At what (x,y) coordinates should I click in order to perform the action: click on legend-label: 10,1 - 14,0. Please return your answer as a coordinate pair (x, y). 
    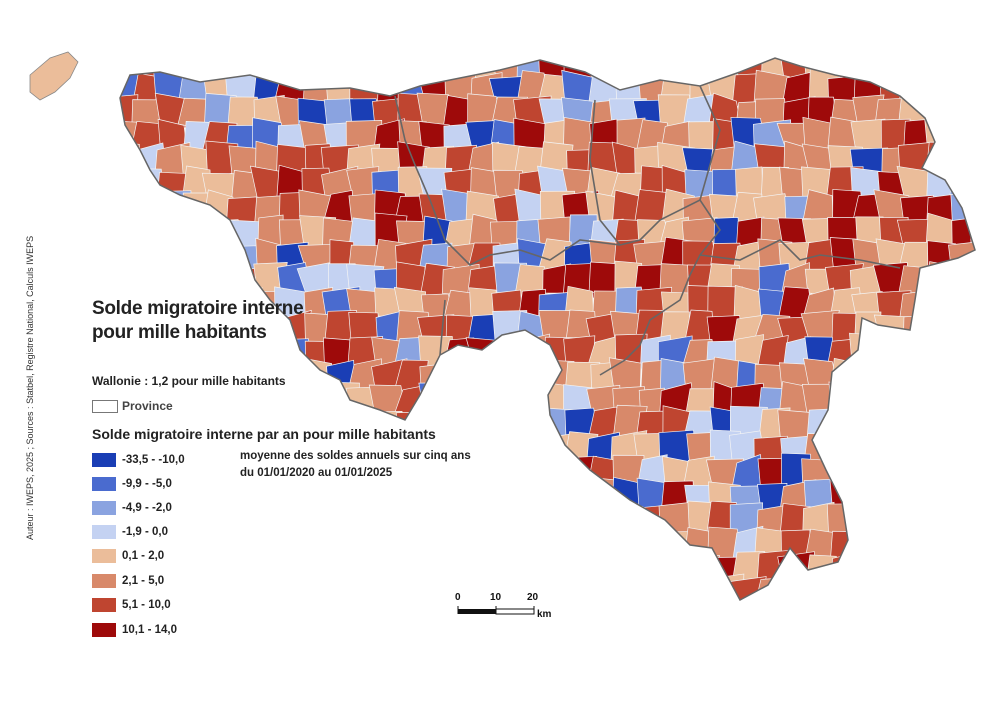
    Looking at the image, I should click on (149, 630).